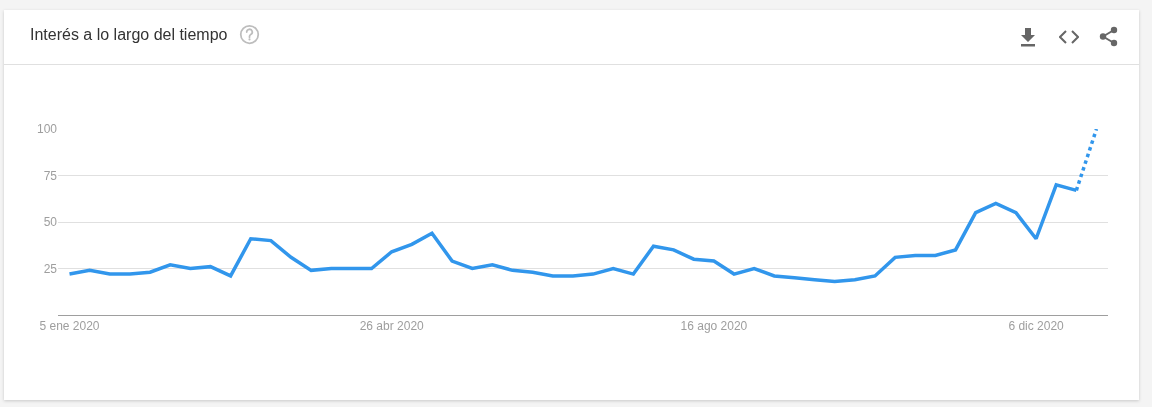 This screenshot has height=407, width=1152. I want to click on y-tick-label: 25, so click(50, 268).